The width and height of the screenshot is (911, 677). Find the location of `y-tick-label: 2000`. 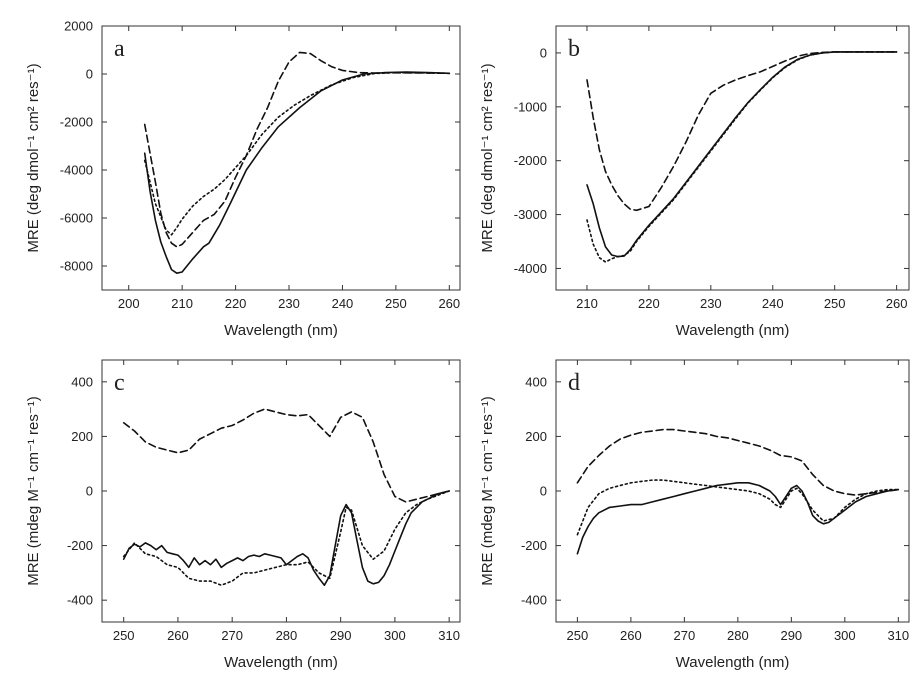

y-tick-label: 2000 is located at coordinates (78, 26).